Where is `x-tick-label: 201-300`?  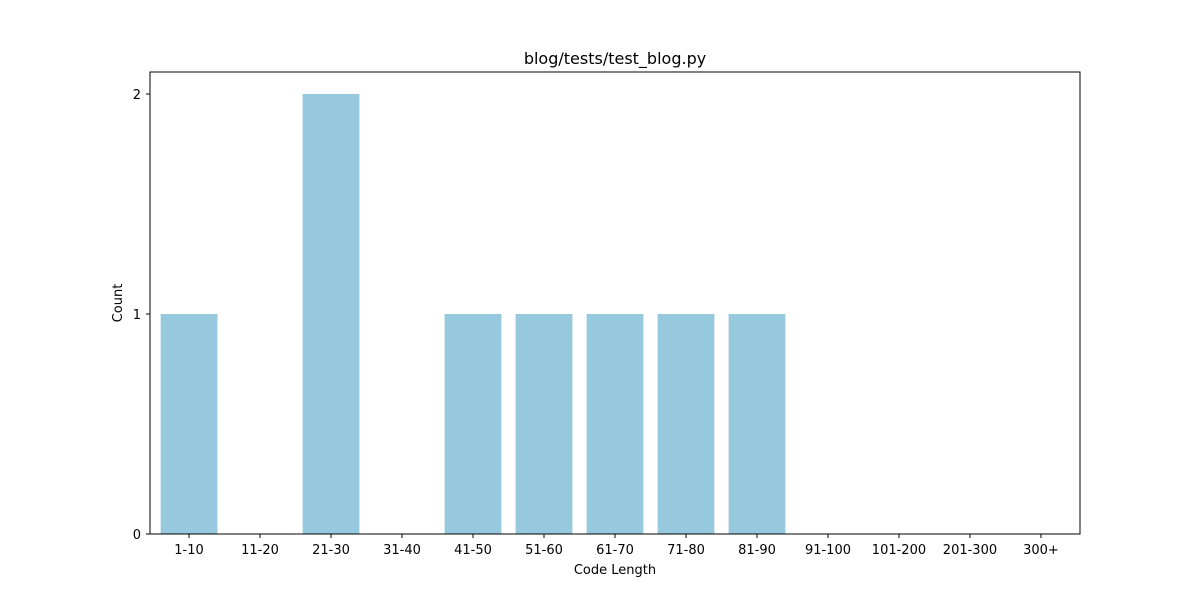
x-tick-label: 201-300 is located at coordinates (970, 550).